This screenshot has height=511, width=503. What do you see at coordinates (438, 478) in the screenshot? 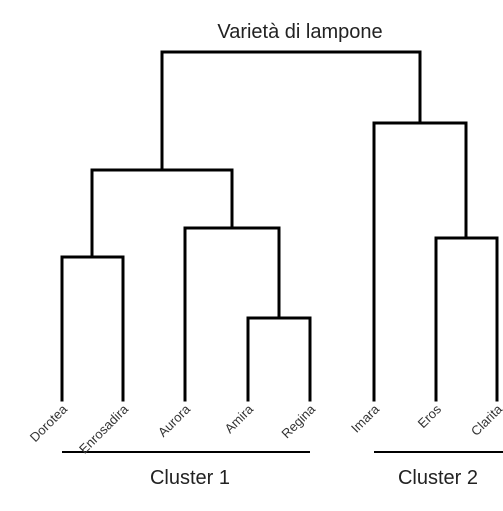
I see `cluster-label: Cluster 2` at bounding box center [438, 478].